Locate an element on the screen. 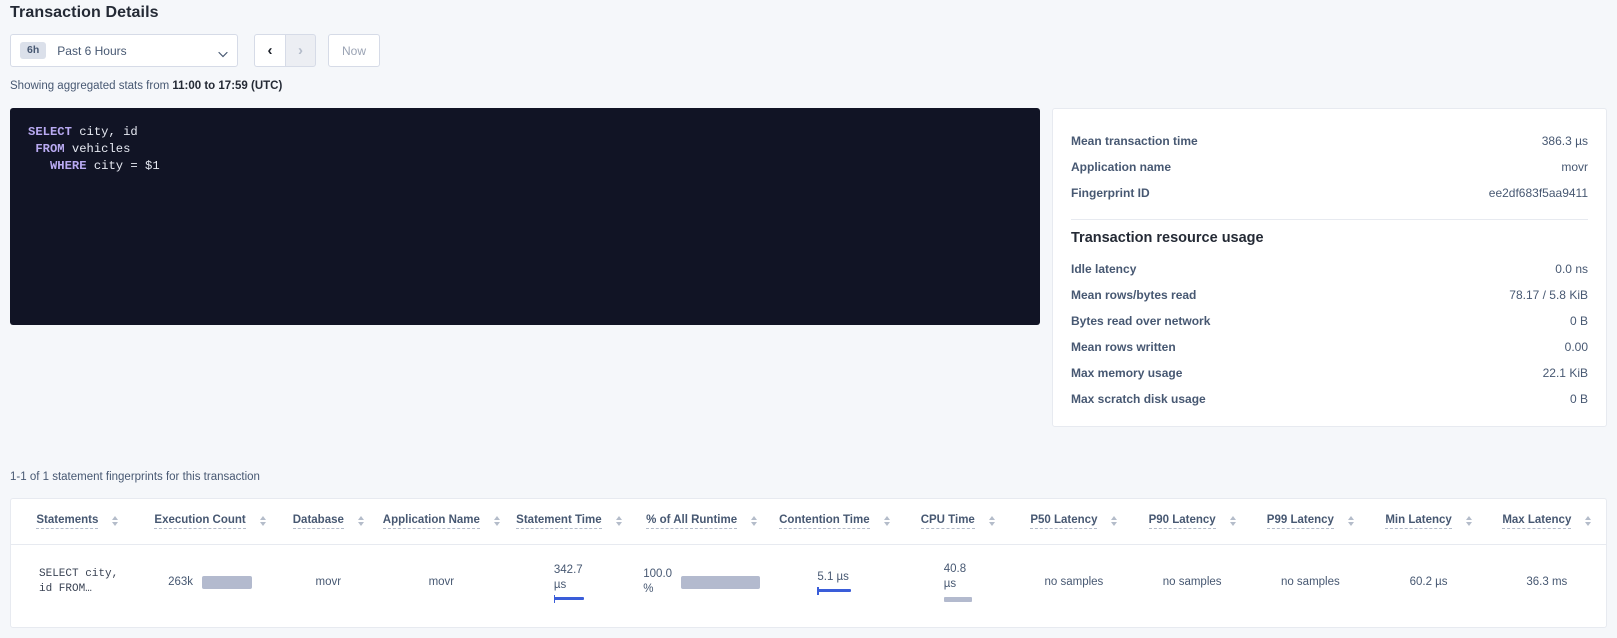 The height and width of the screenshot is (638, 1617). chevron-left-icon: ‹ is located at coordinates (270, 50).